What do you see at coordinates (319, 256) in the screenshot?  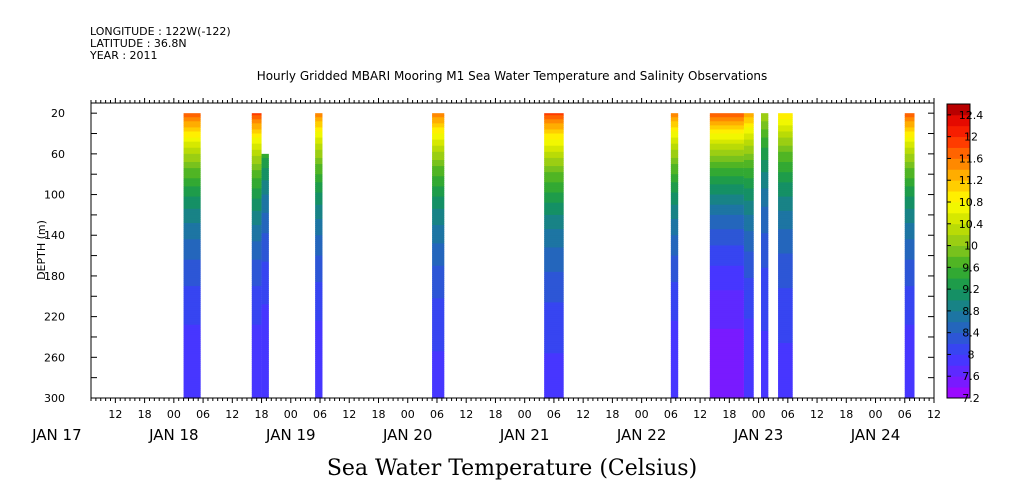 I see `data-segment` at bounding box center [319, 256].